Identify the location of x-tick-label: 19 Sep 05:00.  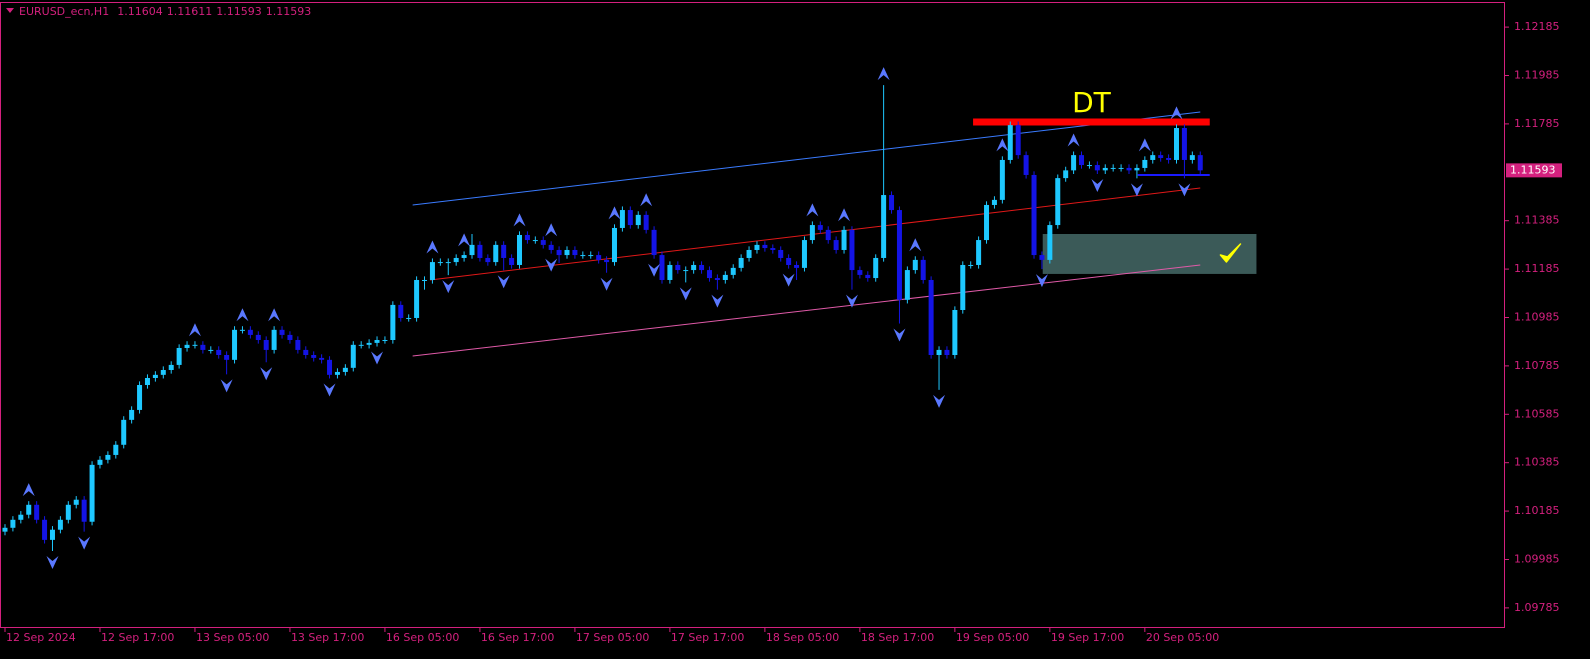
(992, 637).